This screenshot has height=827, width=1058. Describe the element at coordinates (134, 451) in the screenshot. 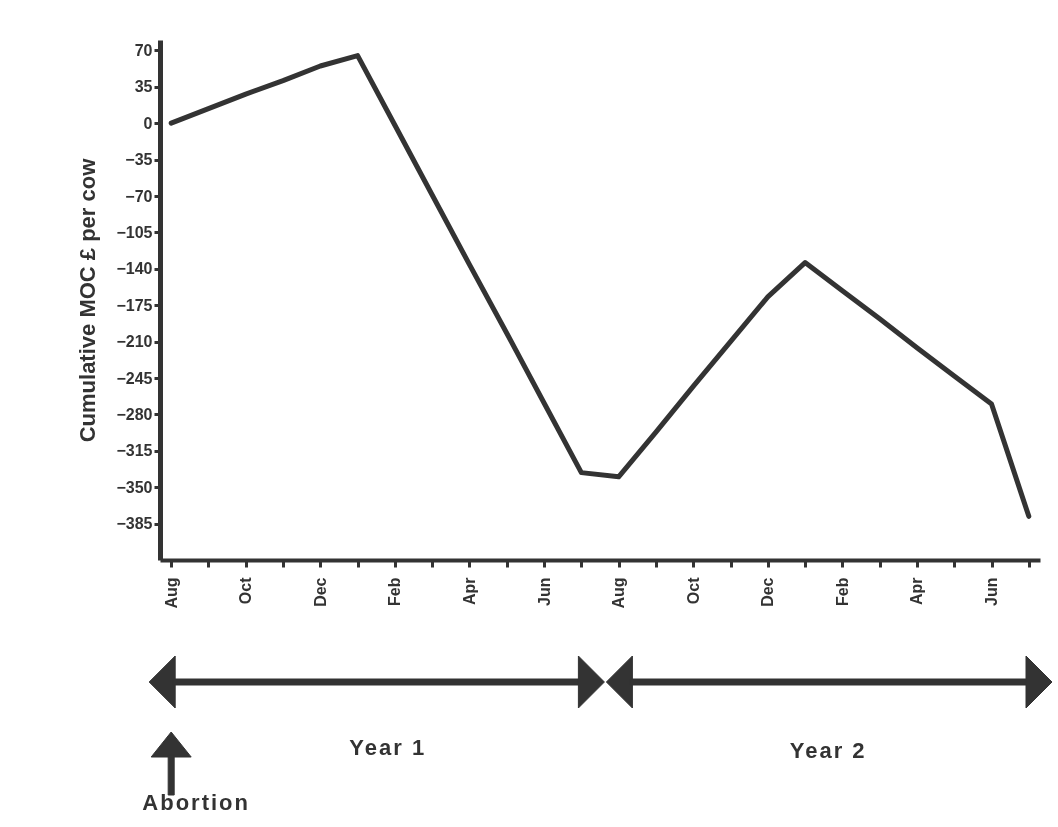

I see `y-tick-label: −315` at that location.